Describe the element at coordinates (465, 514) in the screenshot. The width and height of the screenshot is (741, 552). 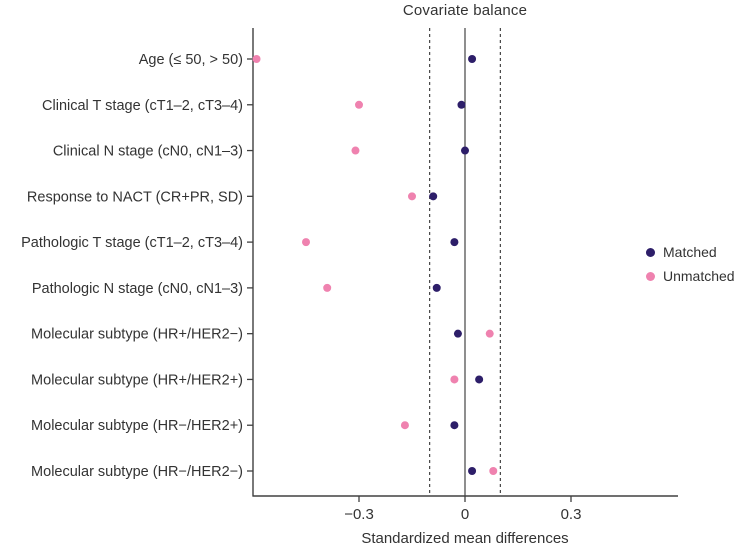
I see `x-tick-label: 0` at that location.